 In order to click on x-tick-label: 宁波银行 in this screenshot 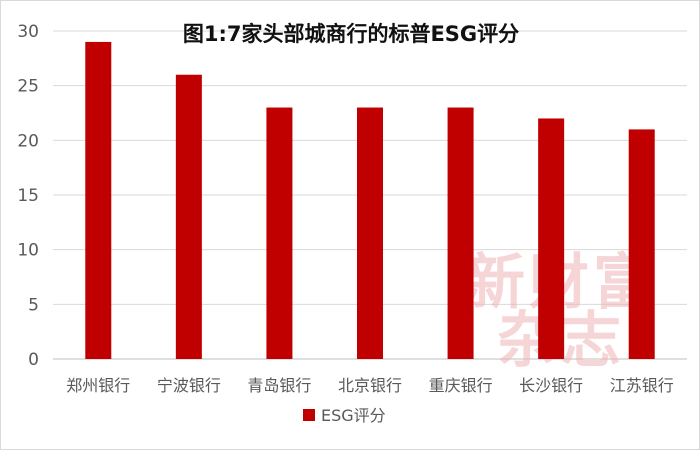, I will do `click(189, 385)`.